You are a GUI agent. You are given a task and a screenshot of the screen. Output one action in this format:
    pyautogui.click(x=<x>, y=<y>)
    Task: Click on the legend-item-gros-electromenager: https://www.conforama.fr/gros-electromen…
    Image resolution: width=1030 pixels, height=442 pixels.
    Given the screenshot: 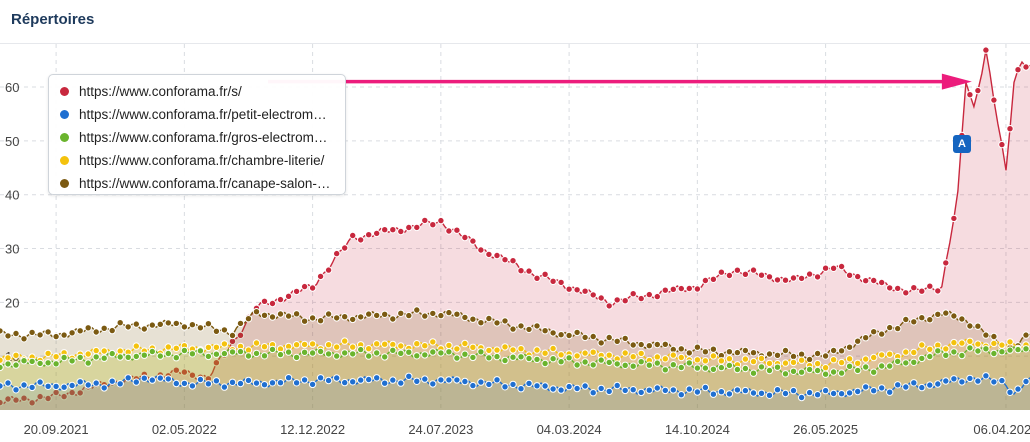 What is the action you would take?
    pyautogui.click(x=201, y=137)
    